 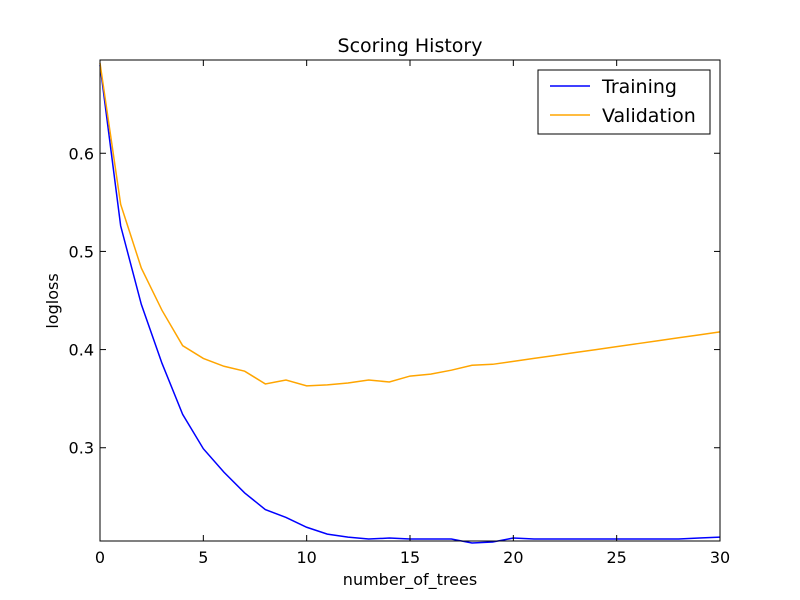 What do you see at coordinates (100, 557) in the screenshot?
I see `x-tick-label-0: 0` at bounding box center [100, 557].